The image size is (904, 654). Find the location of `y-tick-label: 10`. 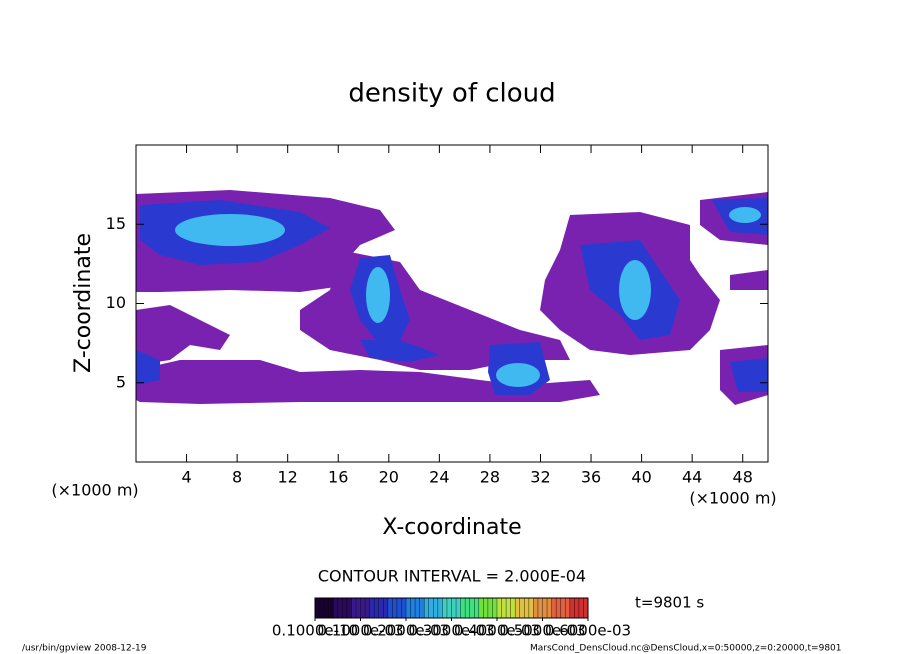

y-tick-label: 10 is located at coordinates (116, 302).